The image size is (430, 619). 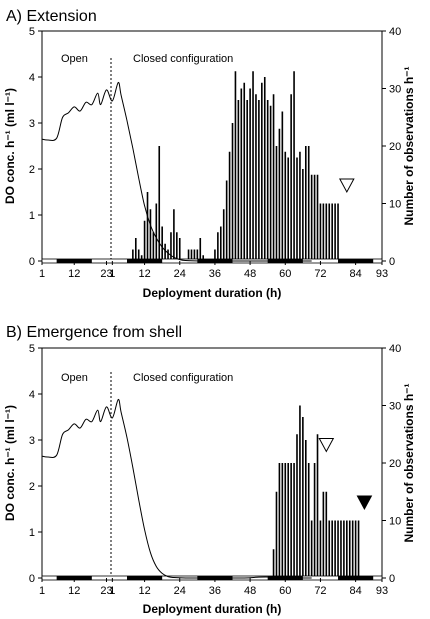 I want to click on panel-a-x-tick-label-8: 60, so click(x=285, y=274).